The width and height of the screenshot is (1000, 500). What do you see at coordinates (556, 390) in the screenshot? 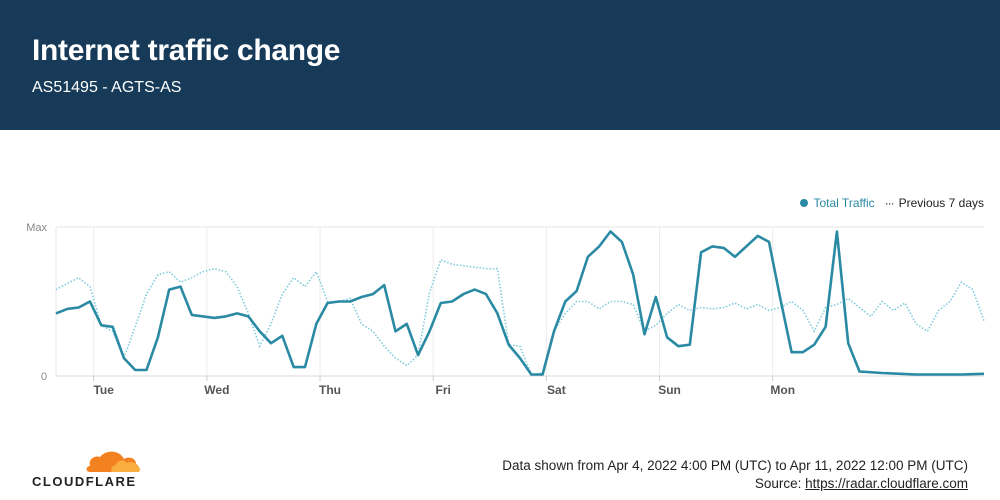
I see `x-tick-label: Sat` at bounding box center [556, 390].